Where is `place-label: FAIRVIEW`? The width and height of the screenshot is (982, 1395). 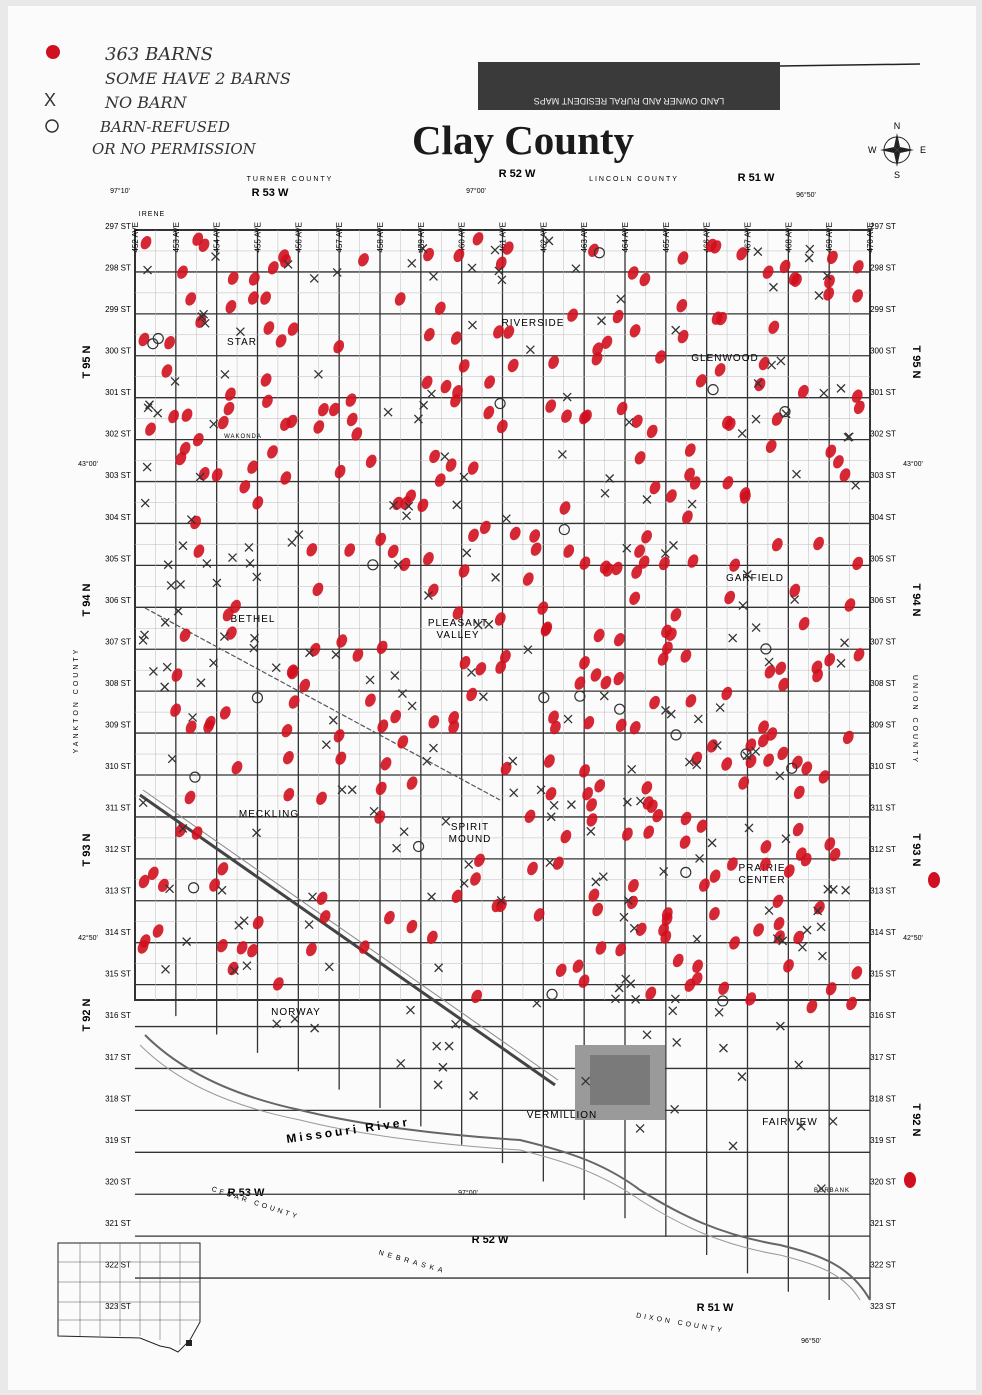
place-label: FAIRVIEW is located at coordinates (790, 1122).